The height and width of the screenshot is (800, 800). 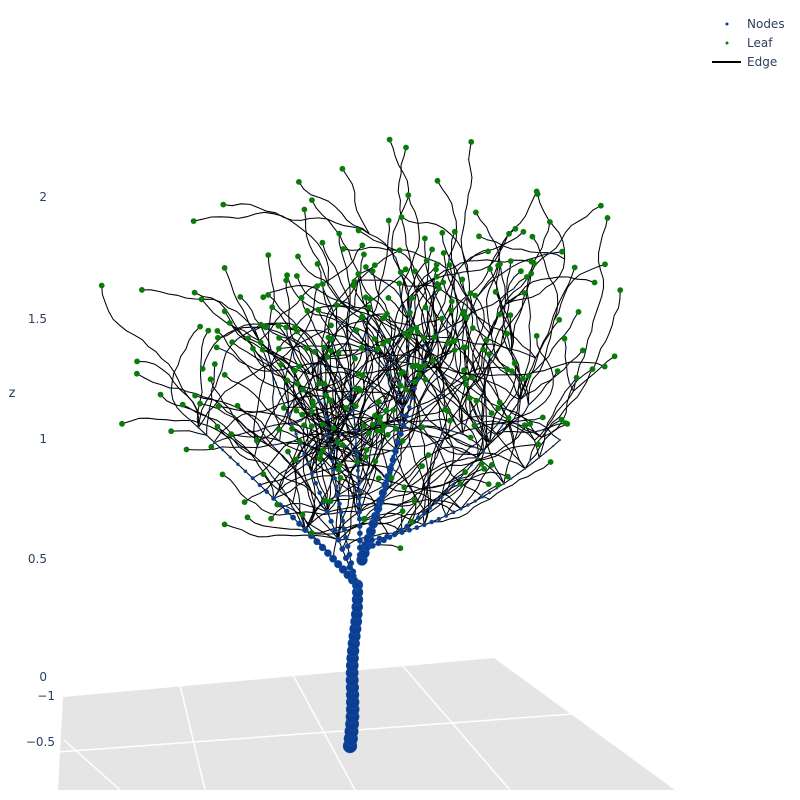 What do you see at coordinates (749, 43) in the screenshot?
I see `legend-item-leaf: Leaf` at bounding box center [749, 43].